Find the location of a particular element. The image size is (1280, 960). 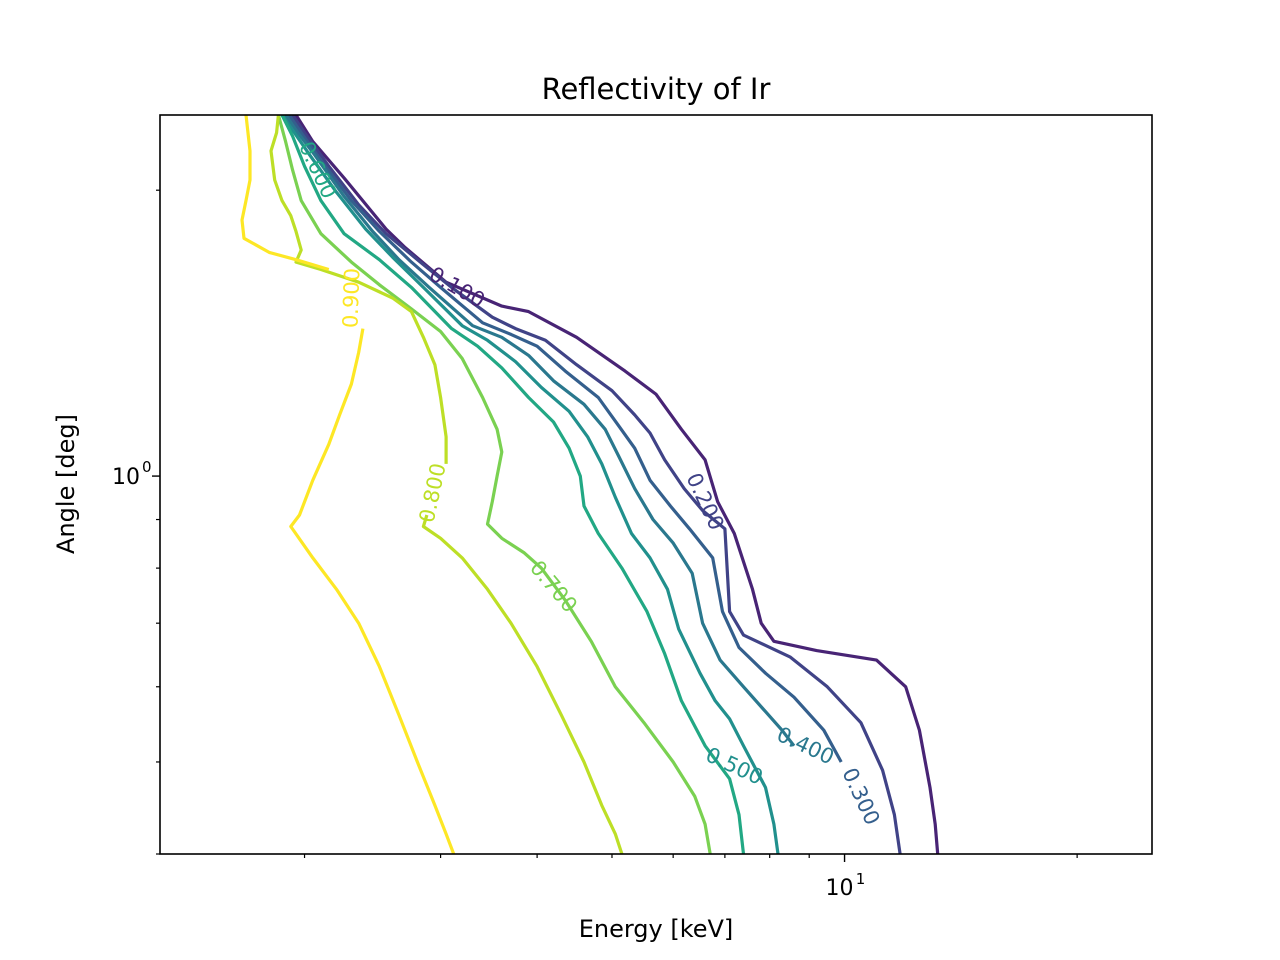

x-tick-label: 10 is located at coordinates (840, 888).